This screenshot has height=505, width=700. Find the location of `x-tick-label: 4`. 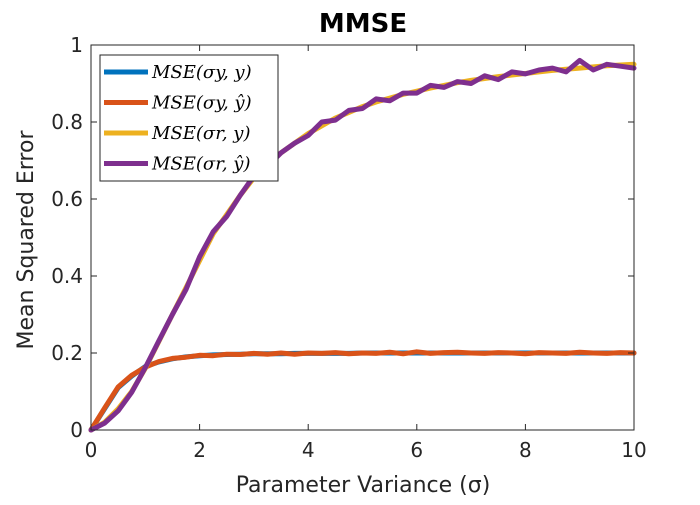

x-tick-label: 4 is located at coordinates (308, 450).